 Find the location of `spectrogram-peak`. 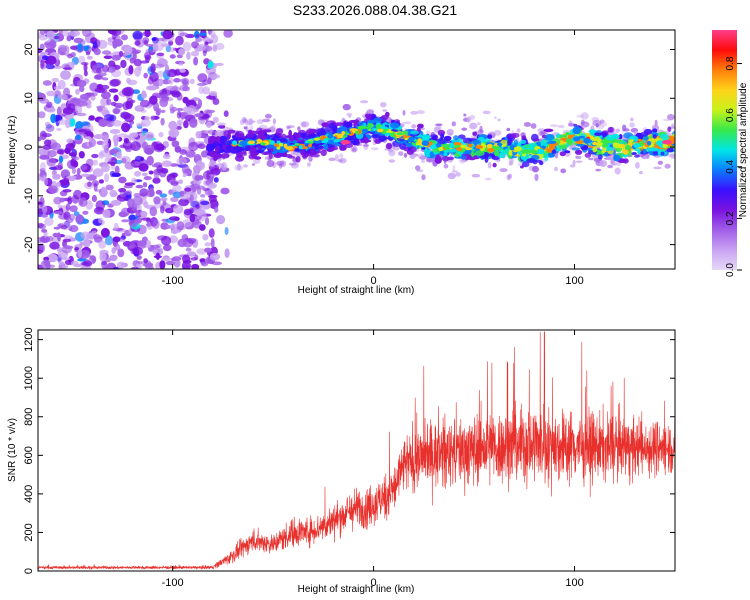

spectrogram-peak is located at coordinates (666, 142).